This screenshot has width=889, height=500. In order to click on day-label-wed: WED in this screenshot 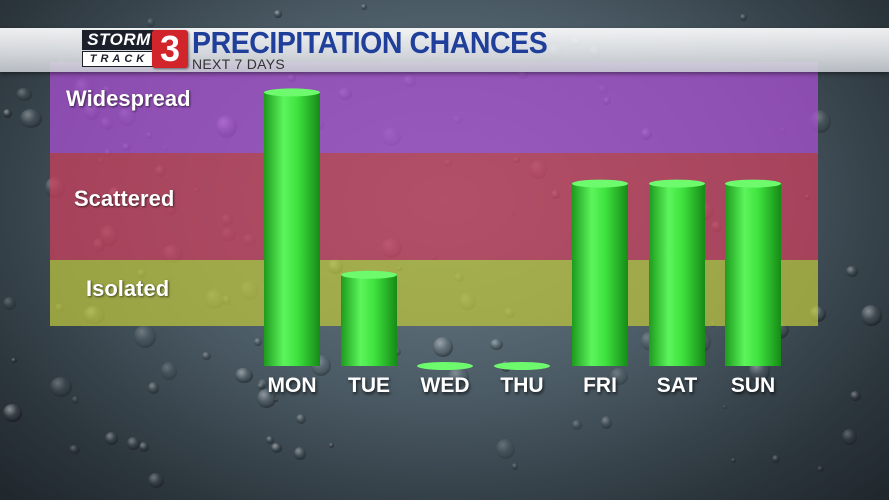, I will do `click(445, 385)`.